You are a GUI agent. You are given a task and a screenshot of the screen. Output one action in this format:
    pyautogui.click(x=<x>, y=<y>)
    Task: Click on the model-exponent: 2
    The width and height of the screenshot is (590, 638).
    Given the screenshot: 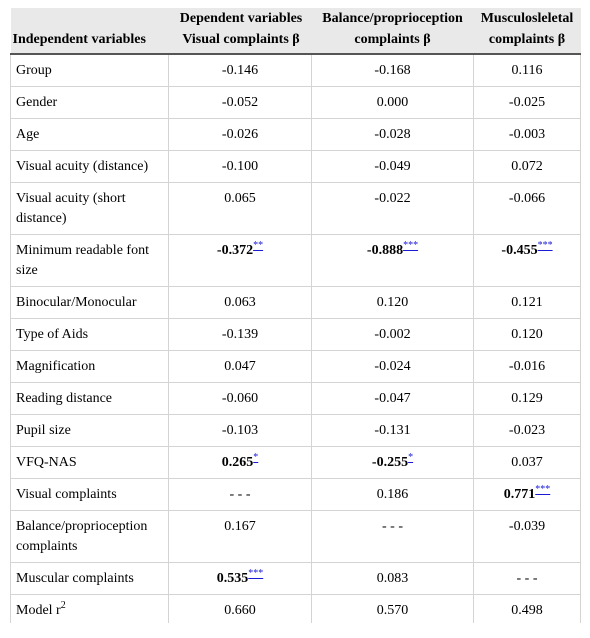 What is the action you would take?
    pyautogui.click(x=63, y=605)
    